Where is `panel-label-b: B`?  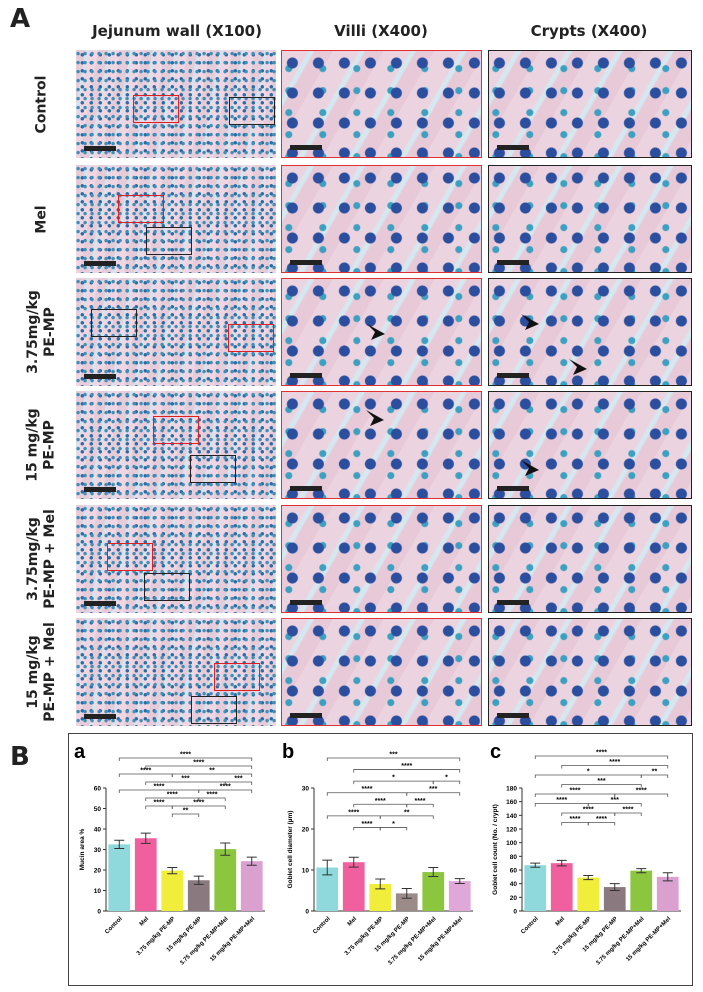
panel-label-b: B is located at coordinates (20, 757).